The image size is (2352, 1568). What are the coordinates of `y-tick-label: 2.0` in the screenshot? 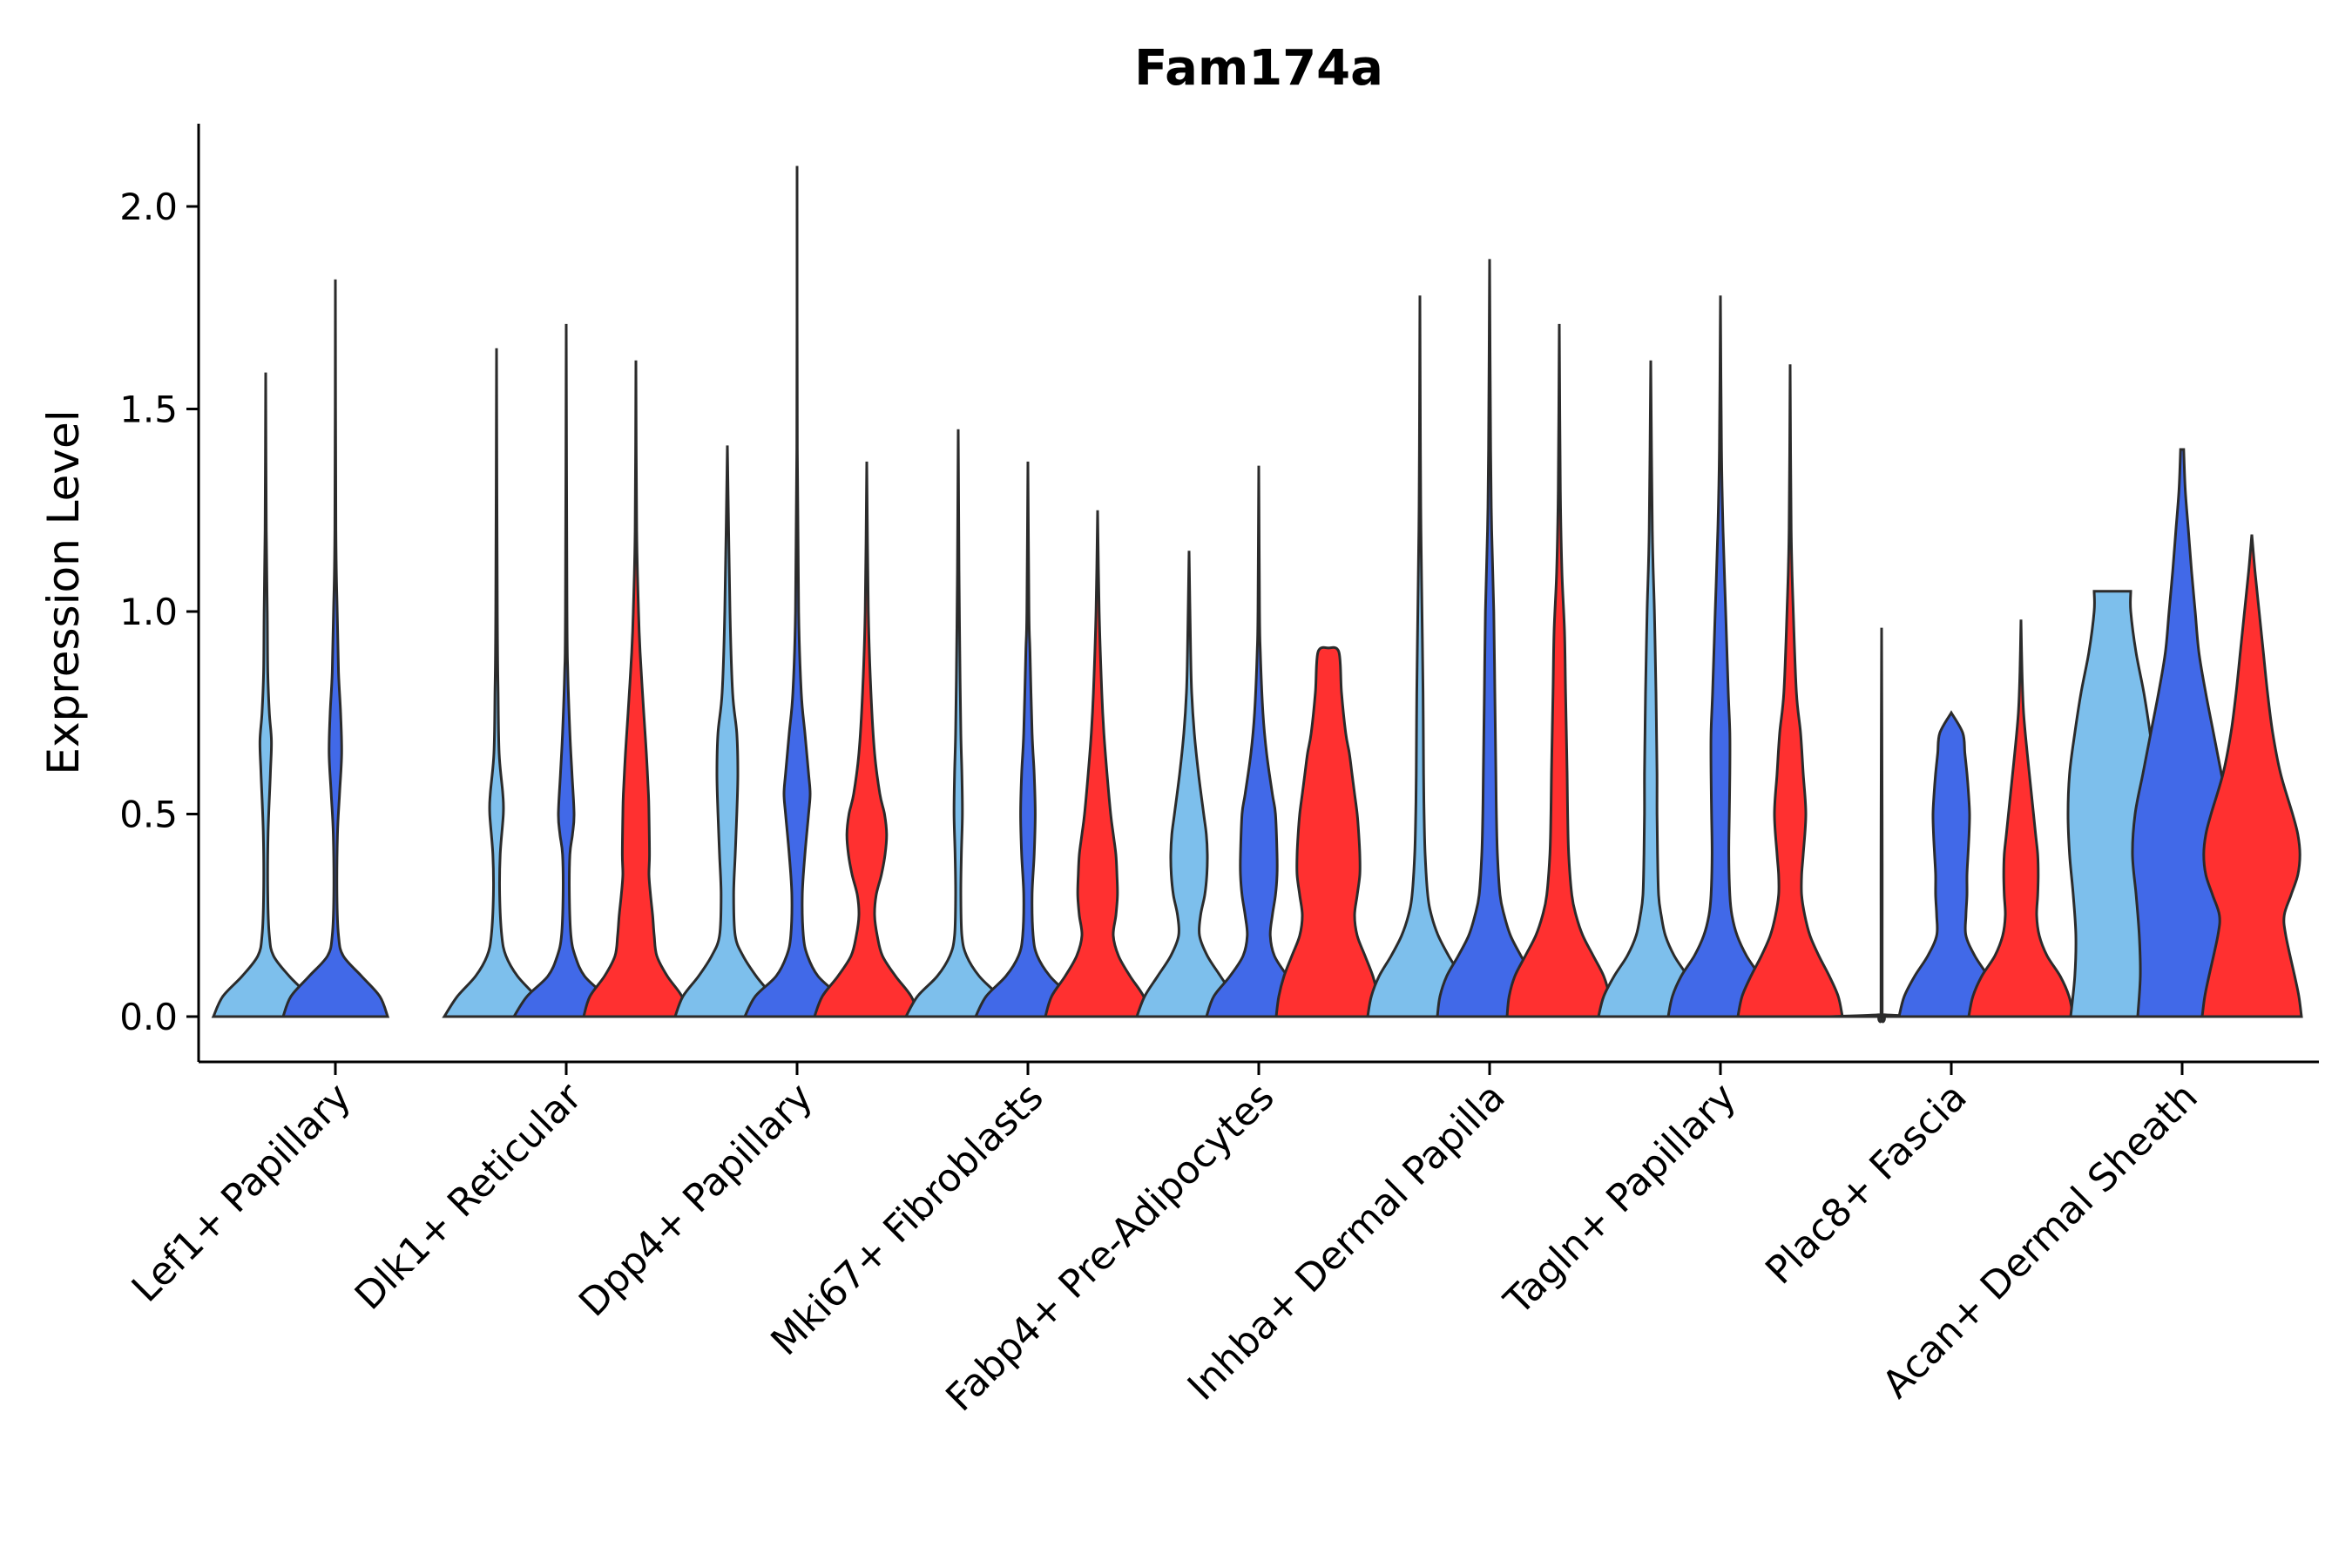 It's located at (148, 207).